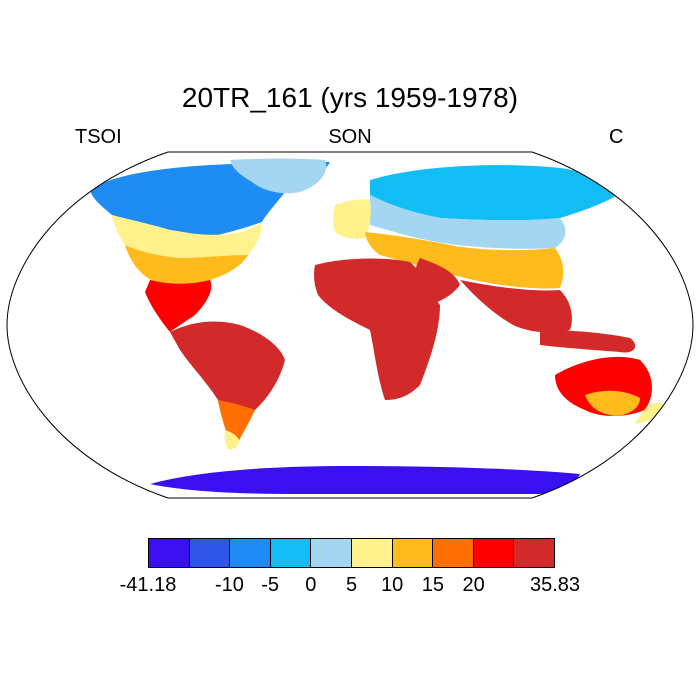  I want to click on europe-zone, so click(352, 219).